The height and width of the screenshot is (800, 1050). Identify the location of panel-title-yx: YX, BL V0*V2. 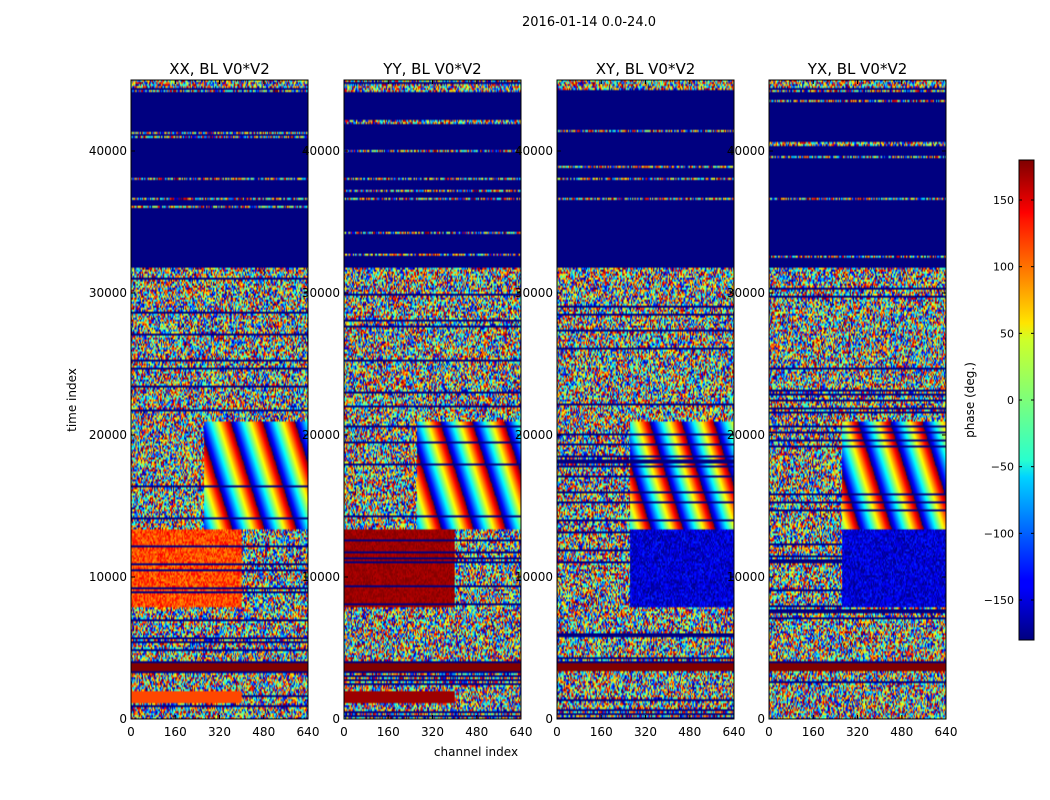
(857, 69).